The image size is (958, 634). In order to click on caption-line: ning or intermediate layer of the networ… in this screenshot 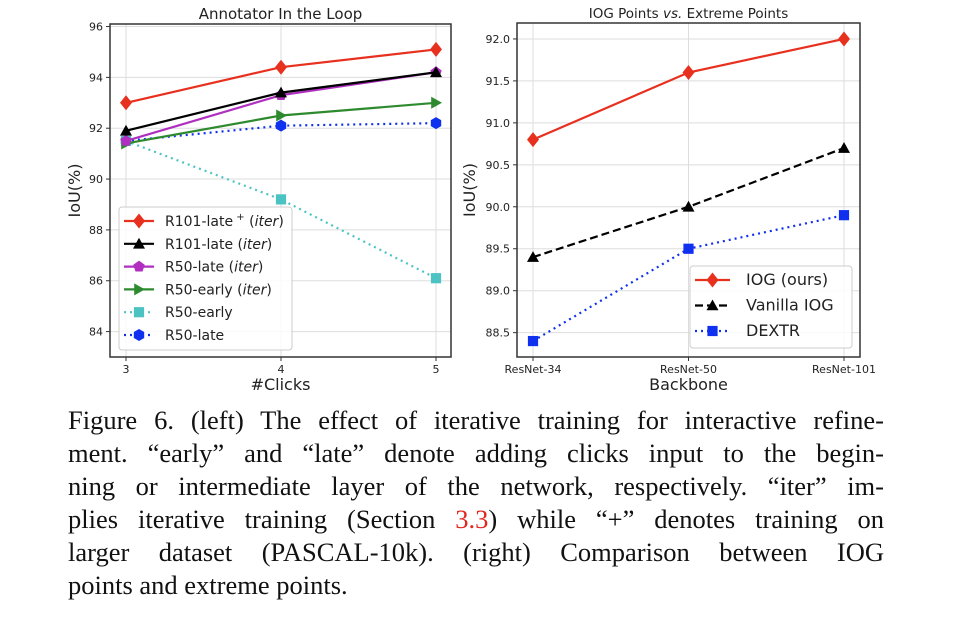, I will do `click(476, 486)`.